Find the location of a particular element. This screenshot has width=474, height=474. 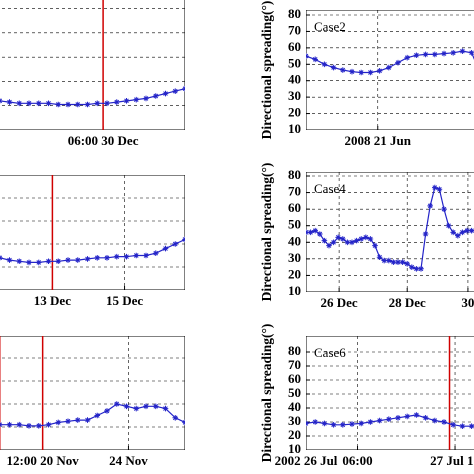

x-tick-label: 30 is located at coordinates (467, 302).